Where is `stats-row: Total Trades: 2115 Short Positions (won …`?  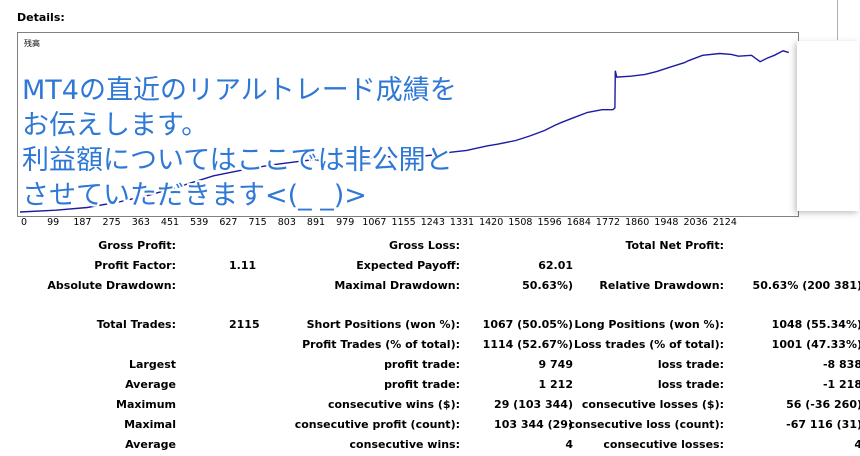 stats-row: Total Trades: 2115 Short Positions (won … is located at coordinates (430, 327).